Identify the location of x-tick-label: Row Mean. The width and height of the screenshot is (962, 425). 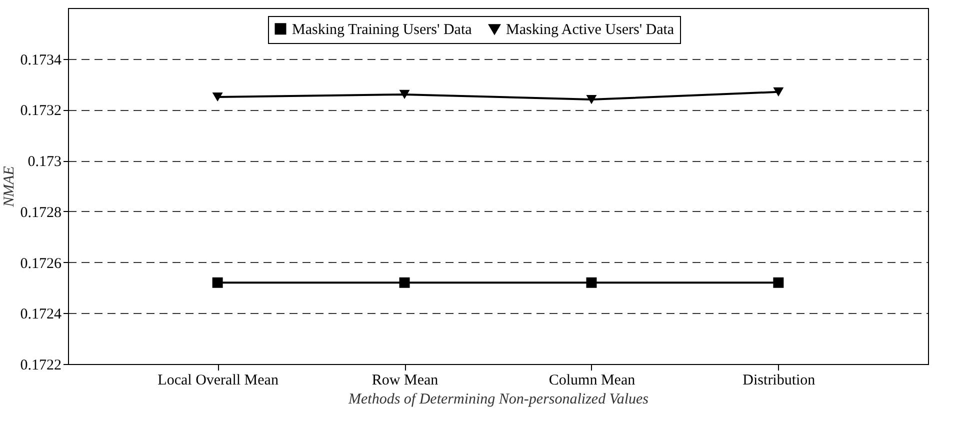
(405, 380).